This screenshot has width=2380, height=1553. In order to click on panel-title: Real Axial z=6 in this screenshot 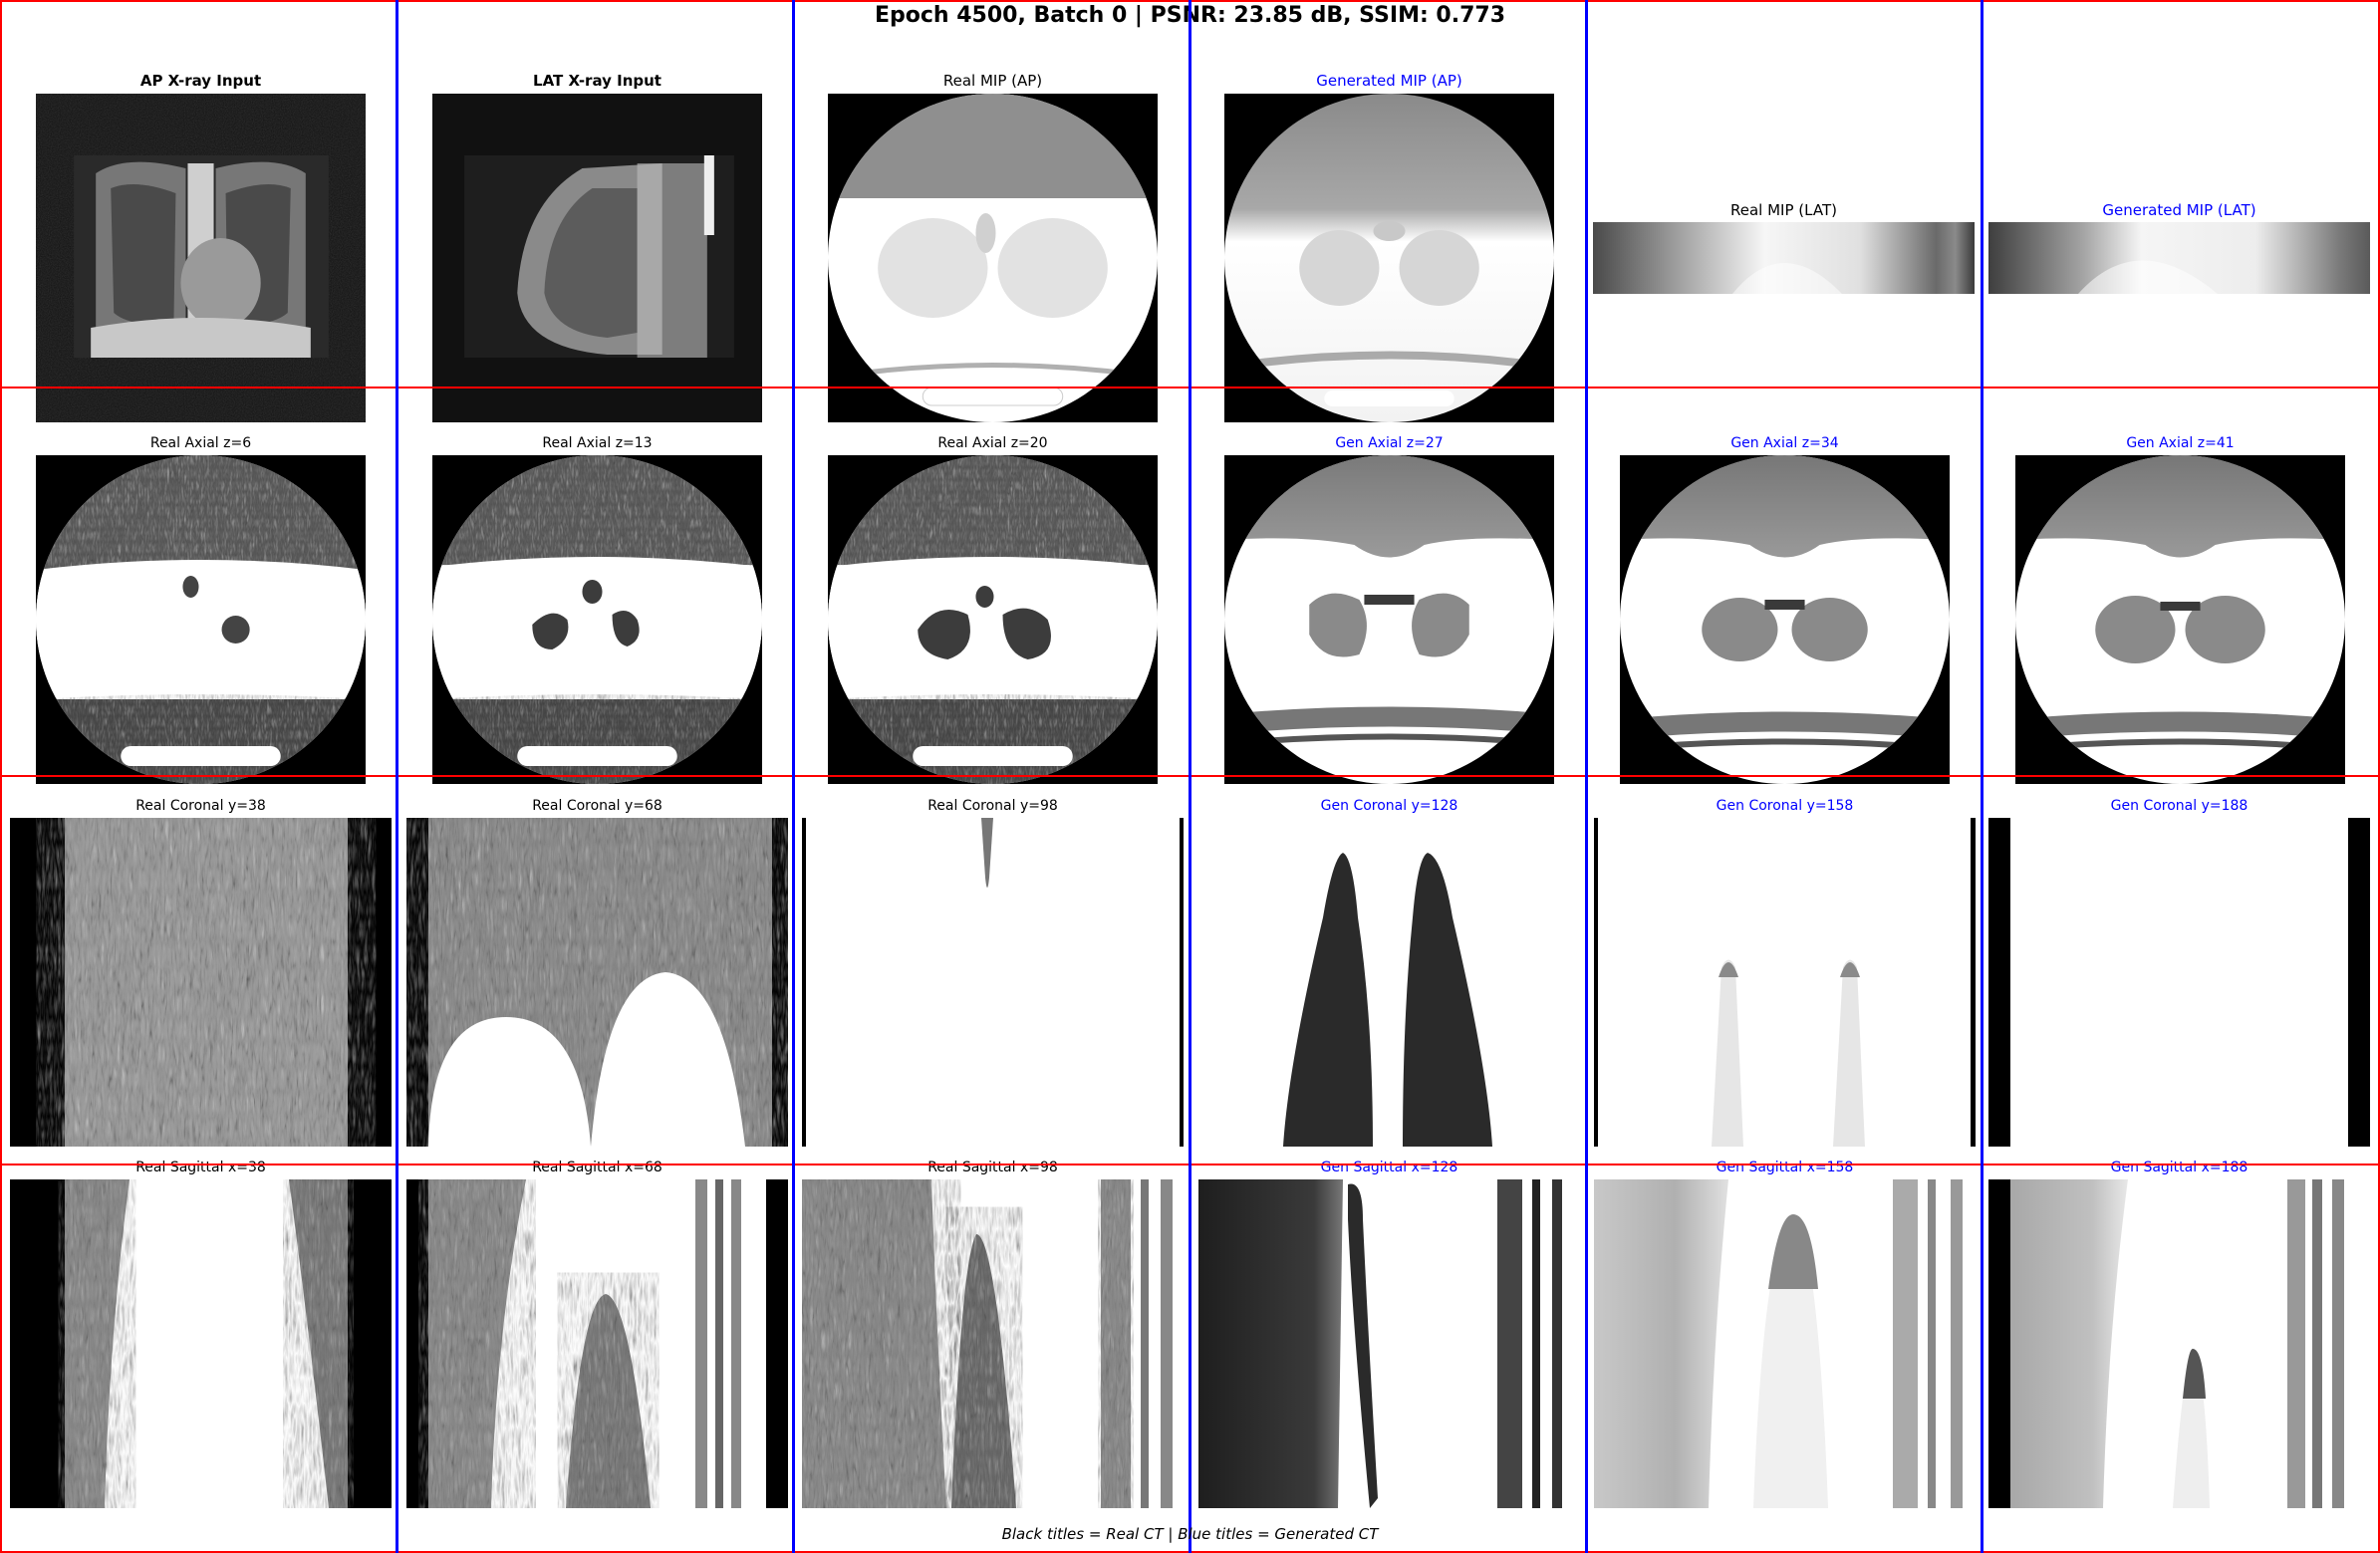, I will do `click(200, 443)`.